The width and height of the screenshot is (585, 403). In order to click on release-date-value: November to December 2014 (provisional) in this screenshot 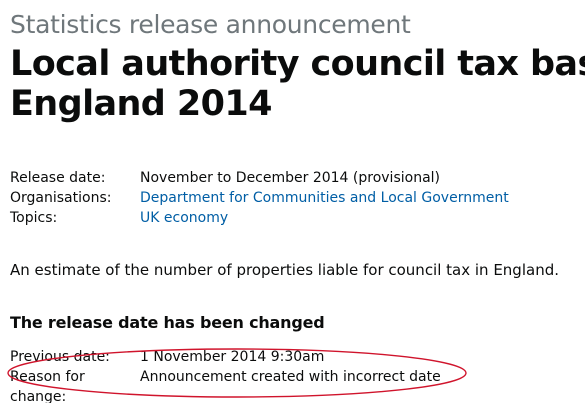, I will do `click(290, 178)`.